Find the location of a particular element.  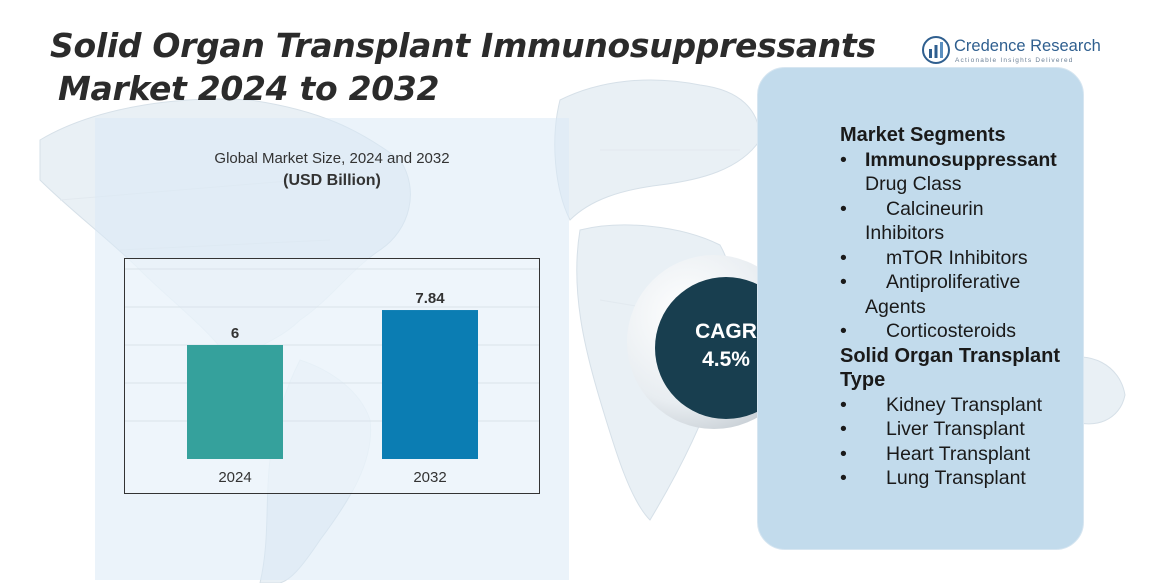

segment-item-label: Heart Transplant is located at coordinates (958, 453).